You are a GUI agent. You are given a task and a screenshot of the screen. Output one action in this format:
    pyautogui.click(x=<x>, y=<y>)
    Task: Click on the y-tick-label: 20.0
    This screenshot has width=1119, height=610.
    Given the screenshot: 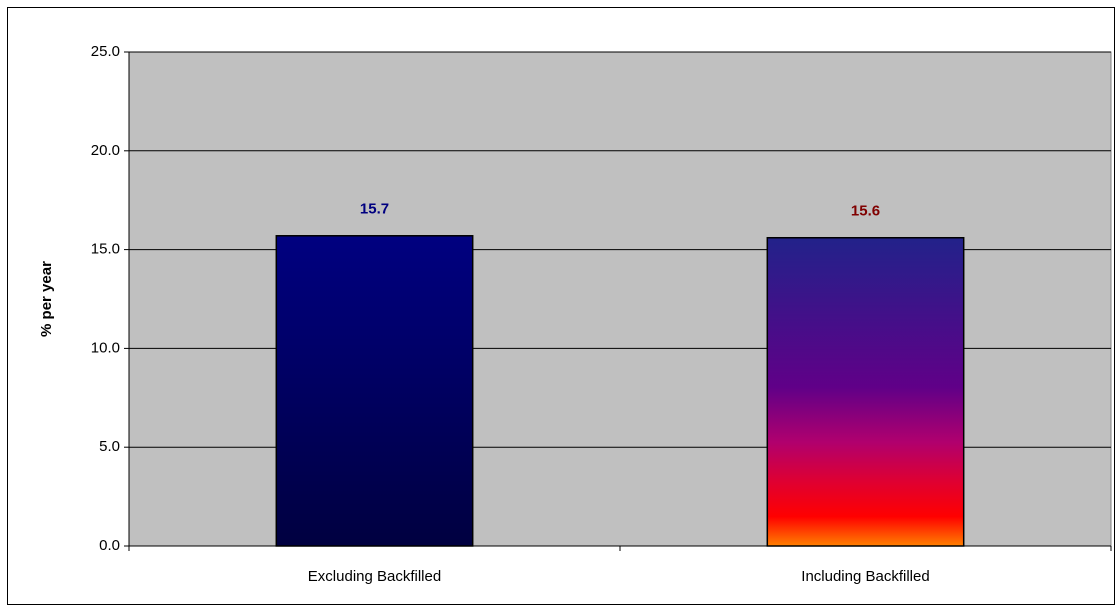 What is the action you would take?
    pyautogui.click(x=105, y=150)
    